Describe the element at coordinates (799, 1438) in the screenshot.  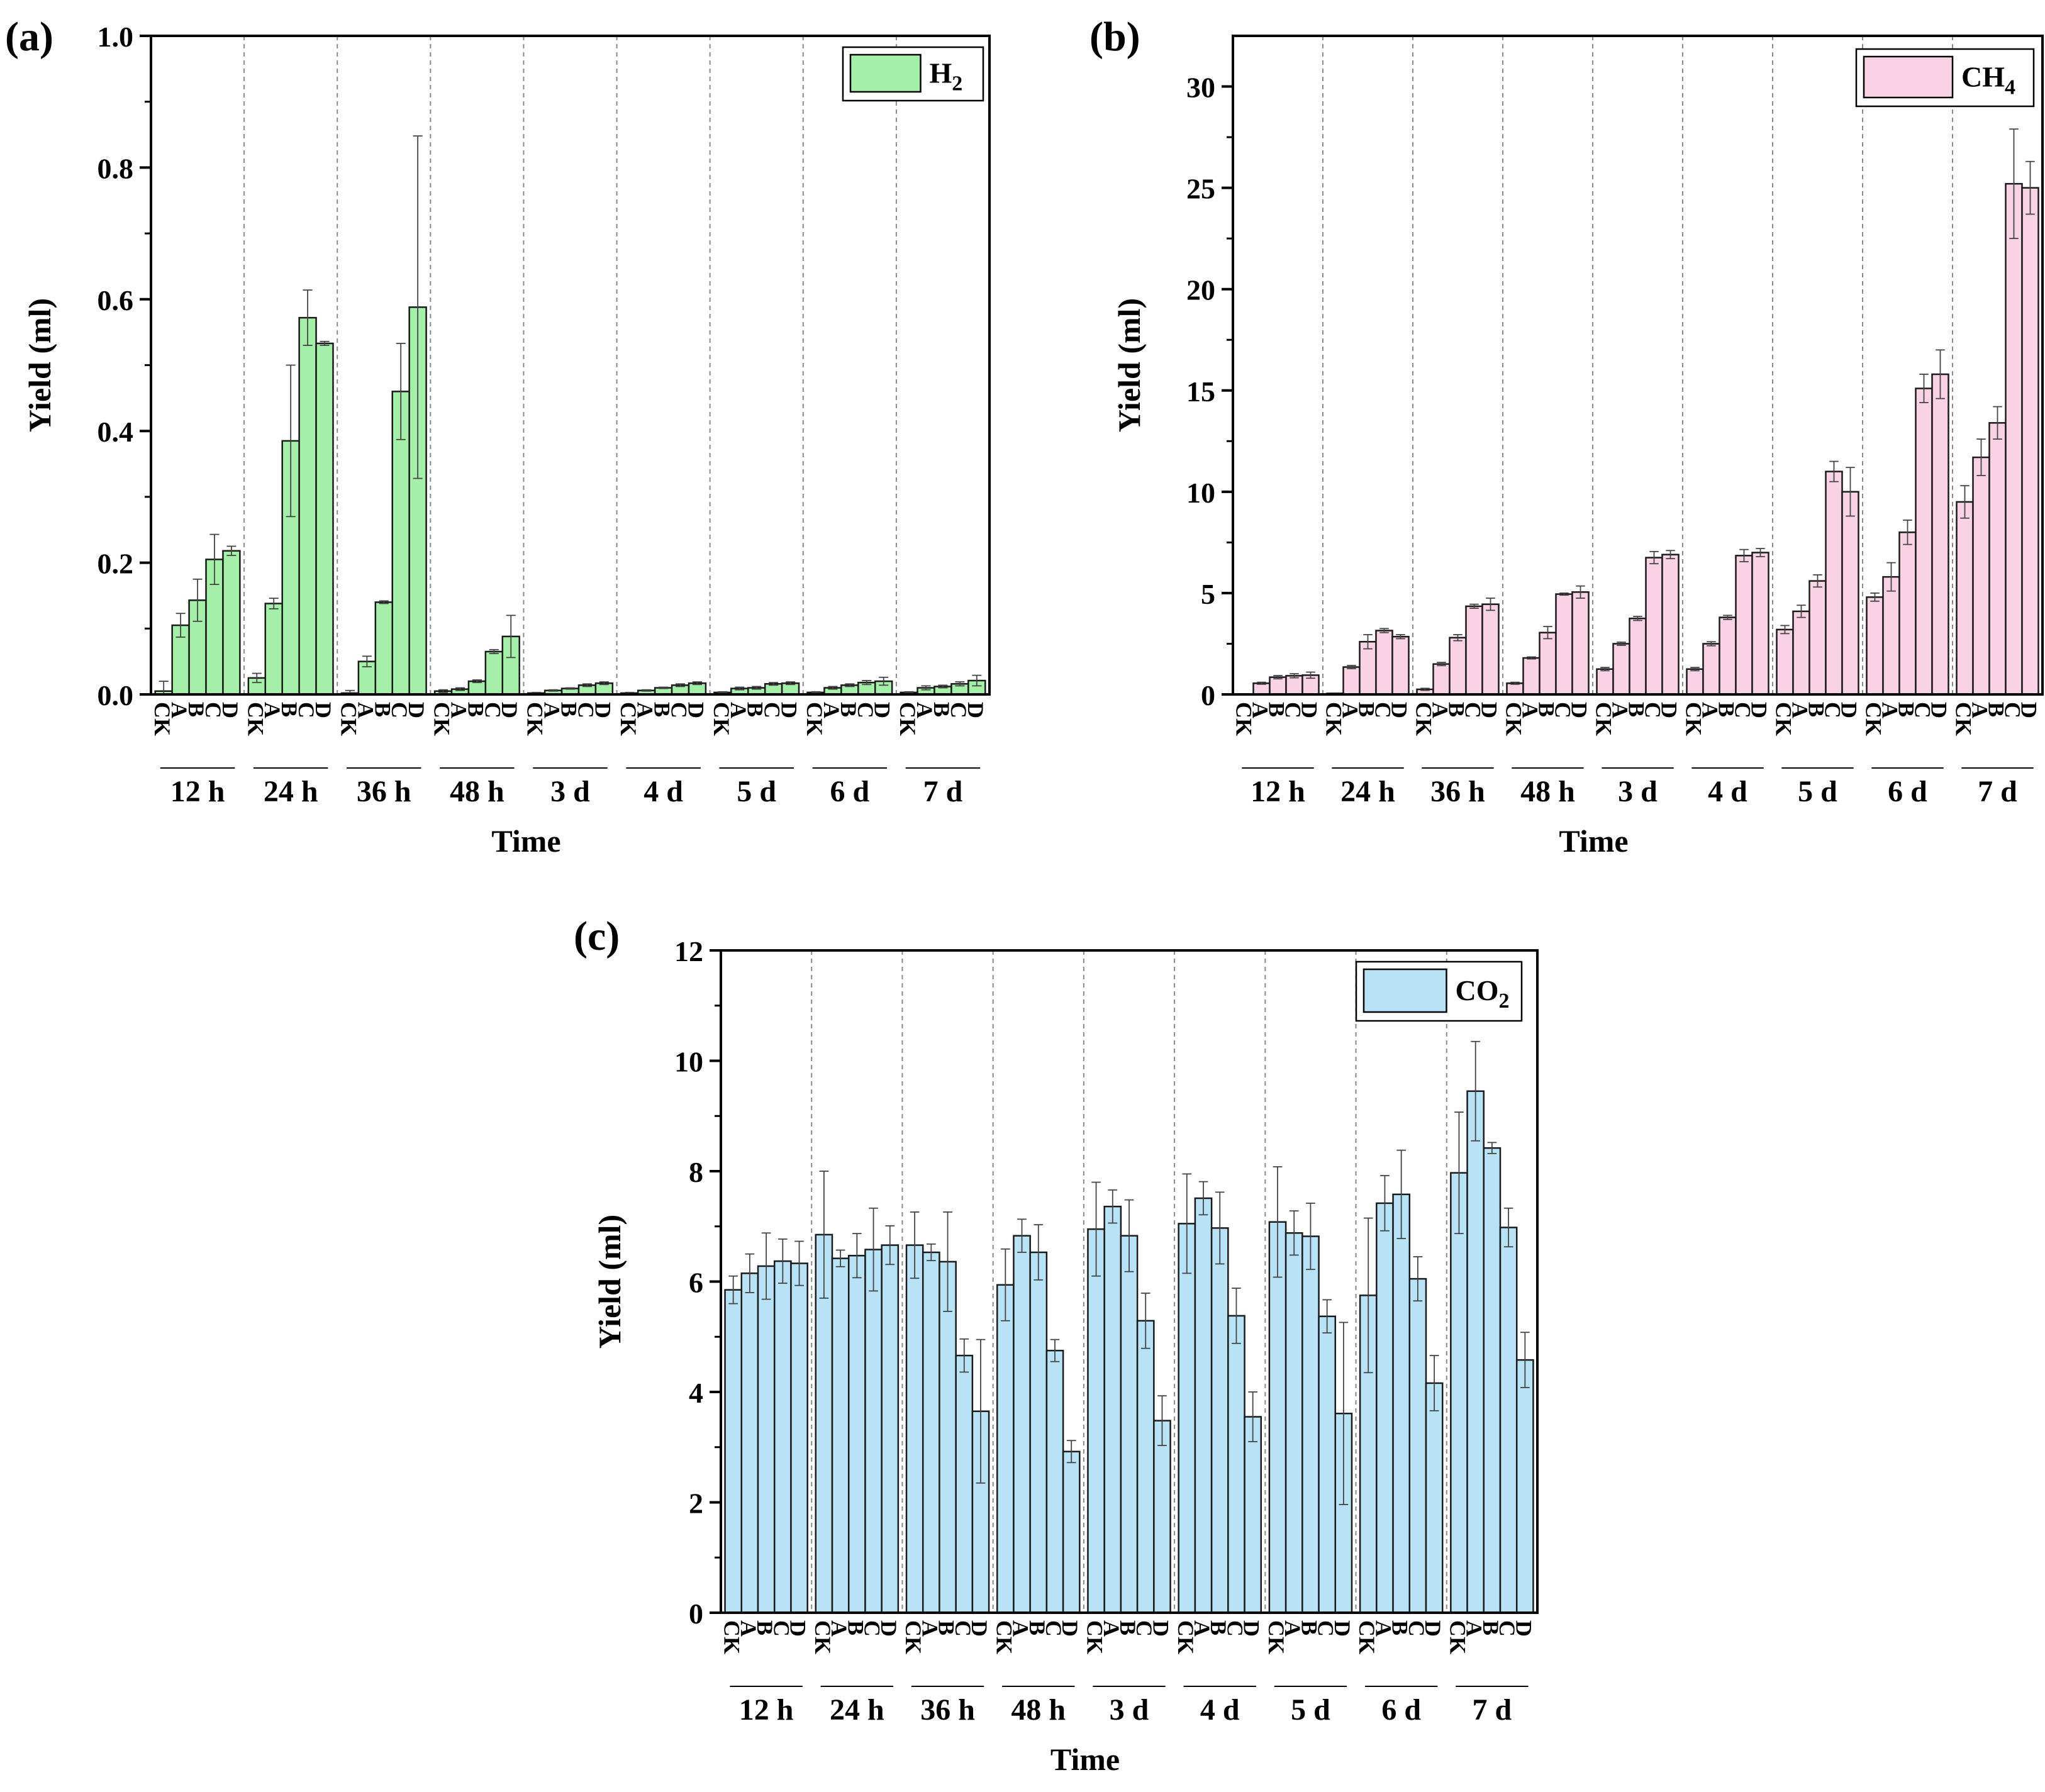
I see `bar-12h-D` at that location.